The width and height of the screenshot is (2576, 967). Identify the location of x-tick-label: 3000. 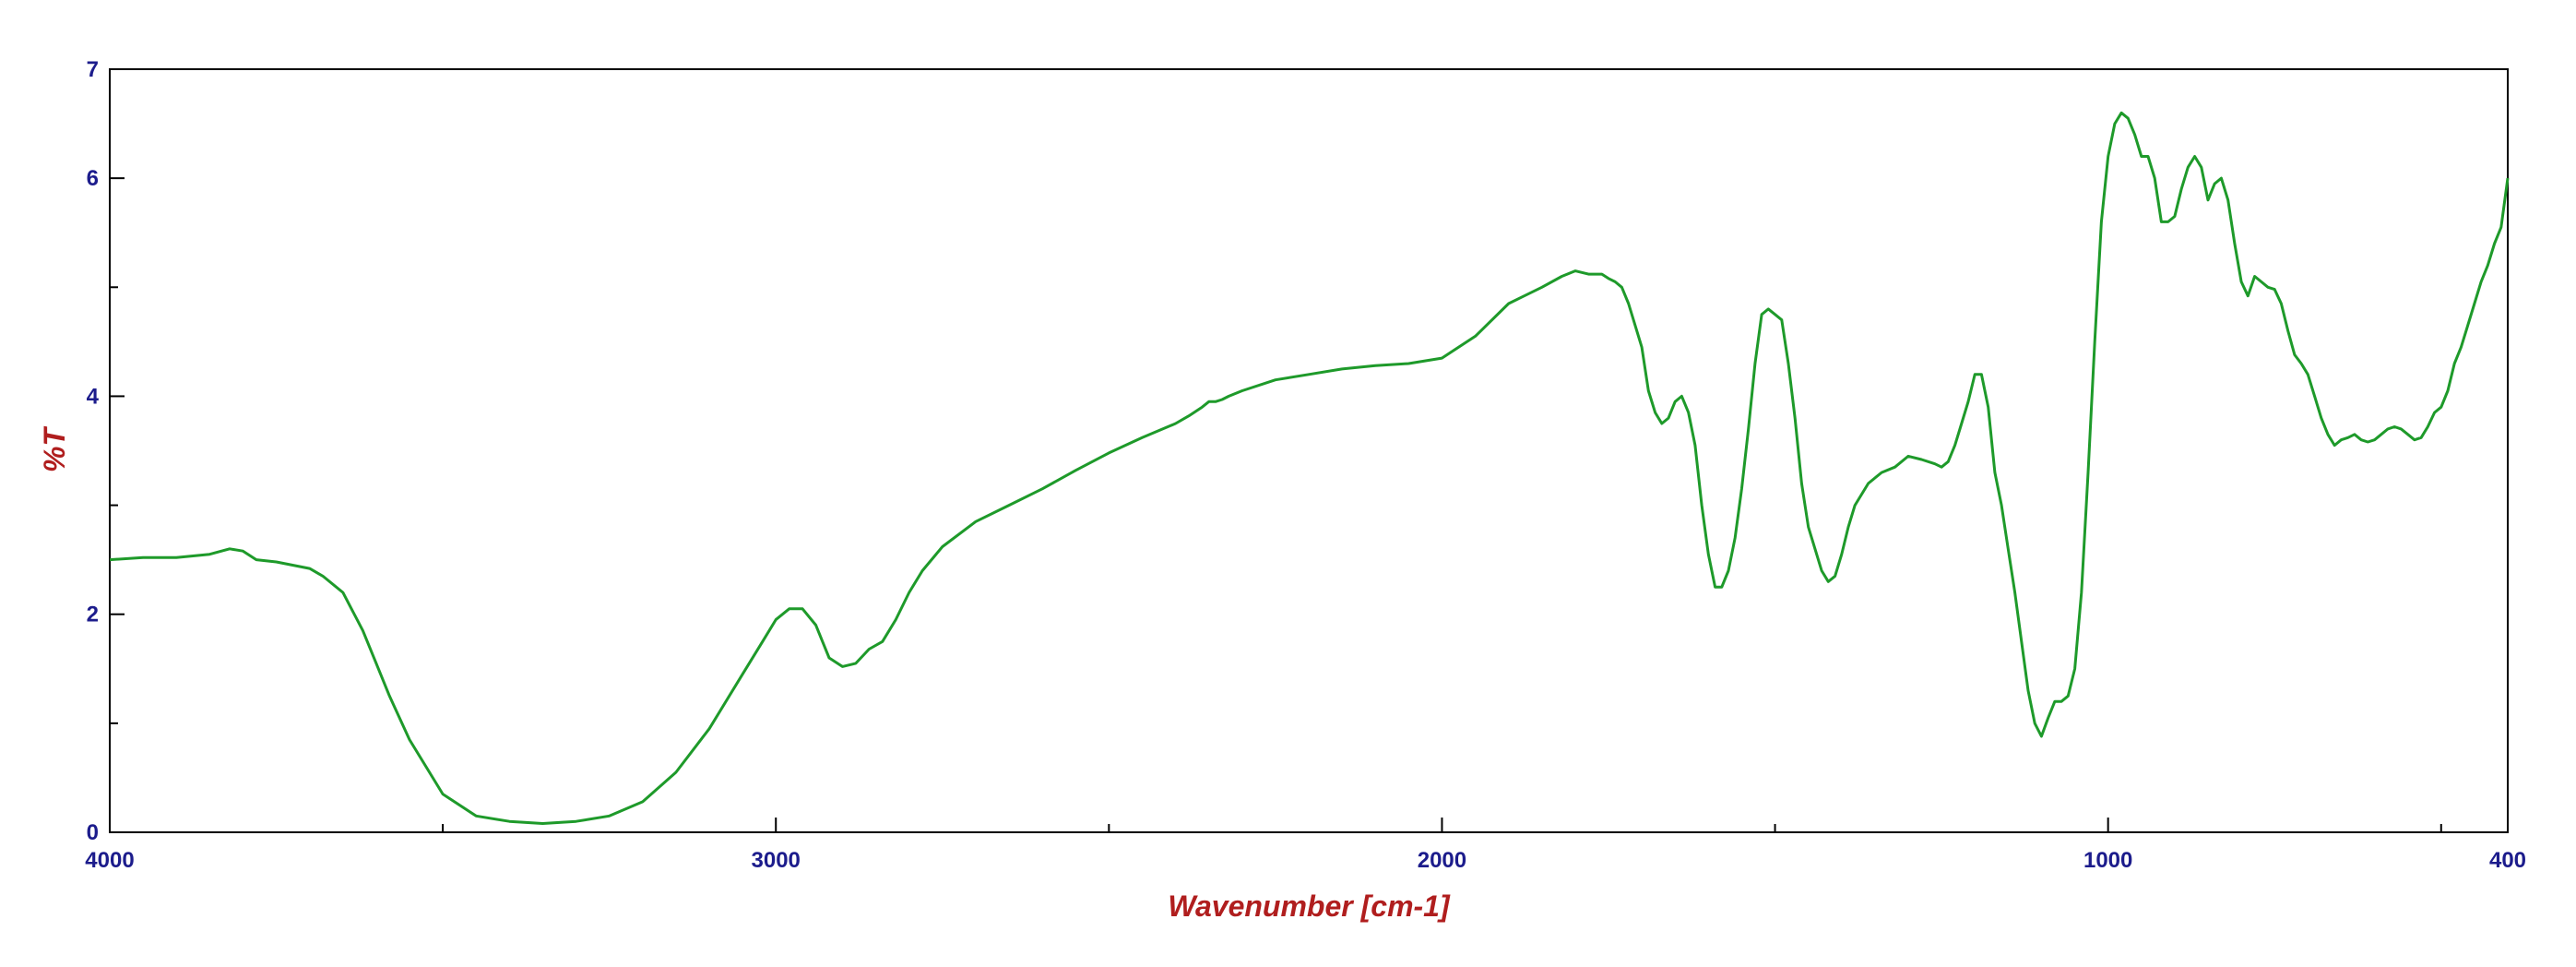
(776, 860).